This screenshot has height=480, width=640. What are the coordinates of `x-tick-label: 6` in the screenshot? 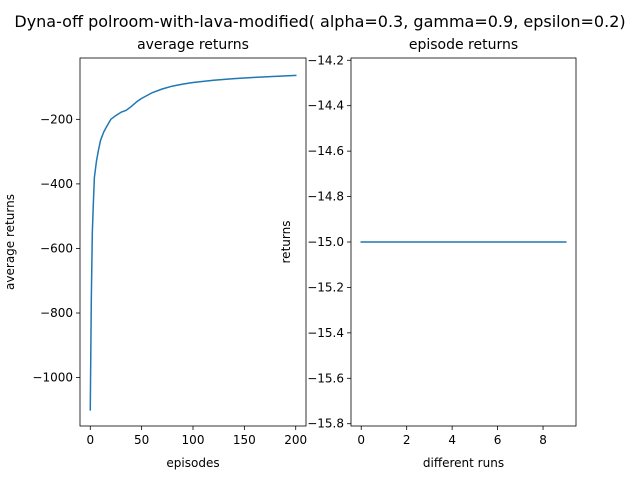 It's located at (498, 440).